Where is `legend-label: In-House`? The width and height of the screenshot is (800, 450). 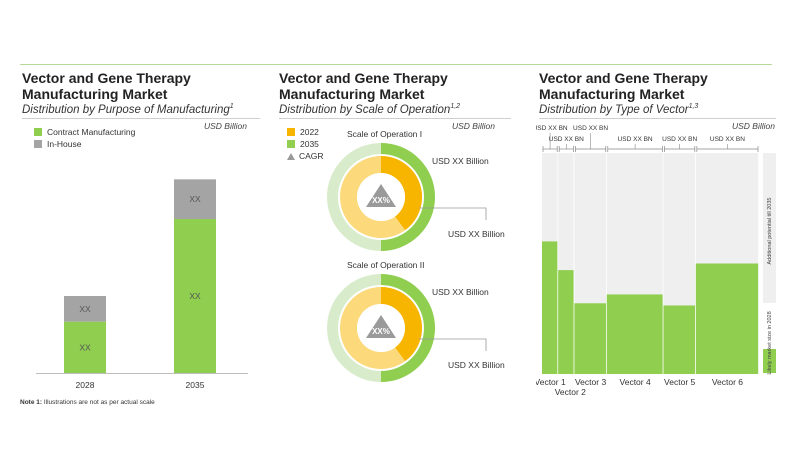
legend-label: In-House is located at coordinates (64, 144).